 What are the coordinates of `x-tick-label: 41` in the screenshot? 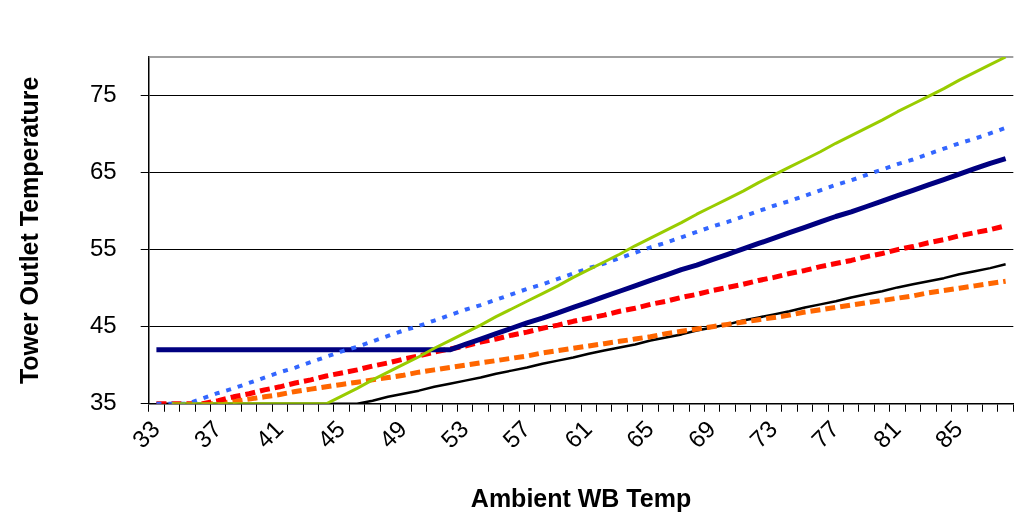 It's located at (269, 434).